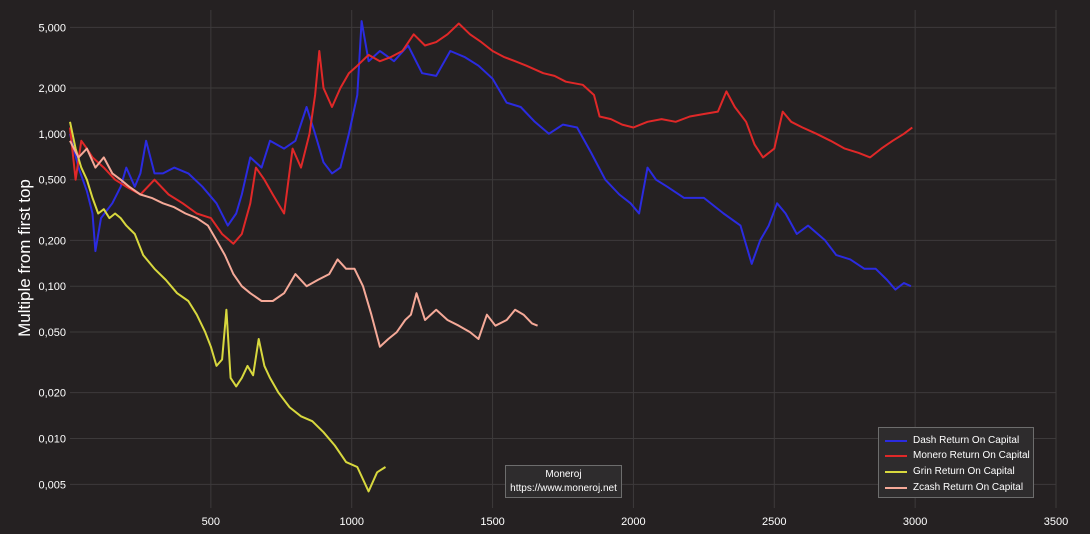 This screenshot has height=534, width=1090. Describe the element at coordinates (968, 487) in the screenshot. I see `legend-label-zcash: Zcash Return On Capital` at that location.